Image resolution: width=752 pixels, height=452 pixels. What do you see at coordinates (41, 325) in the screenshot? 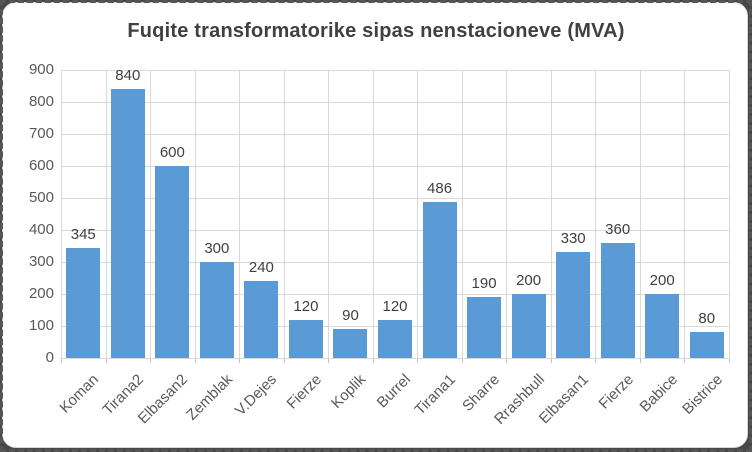
I see `y-axis-tick-label: 100` at bounding box center [41, 325].